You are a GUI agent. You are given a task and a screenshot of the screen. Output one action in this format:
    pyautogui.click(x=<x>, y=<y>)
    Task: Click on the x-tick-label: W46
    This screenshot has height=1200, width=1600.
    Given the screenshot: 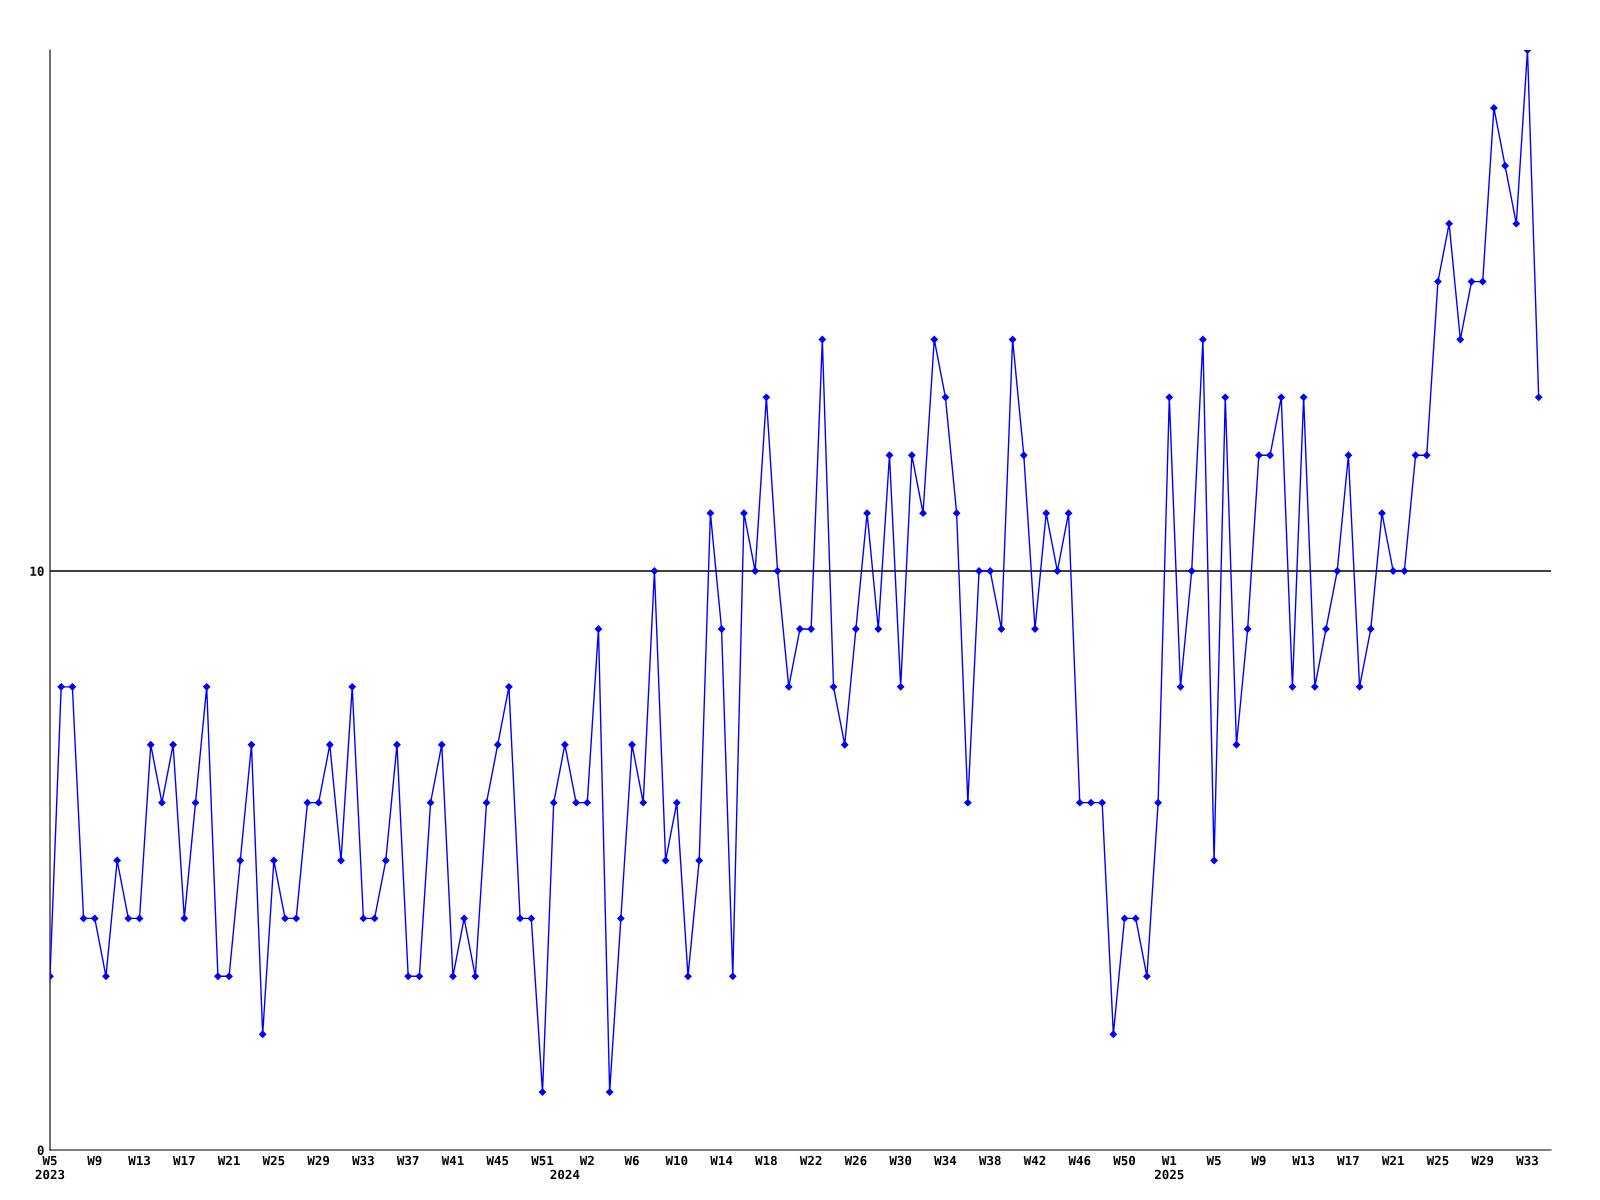 What is the action you would take?
    pyautogui.click(x=1079, y=1160)
    